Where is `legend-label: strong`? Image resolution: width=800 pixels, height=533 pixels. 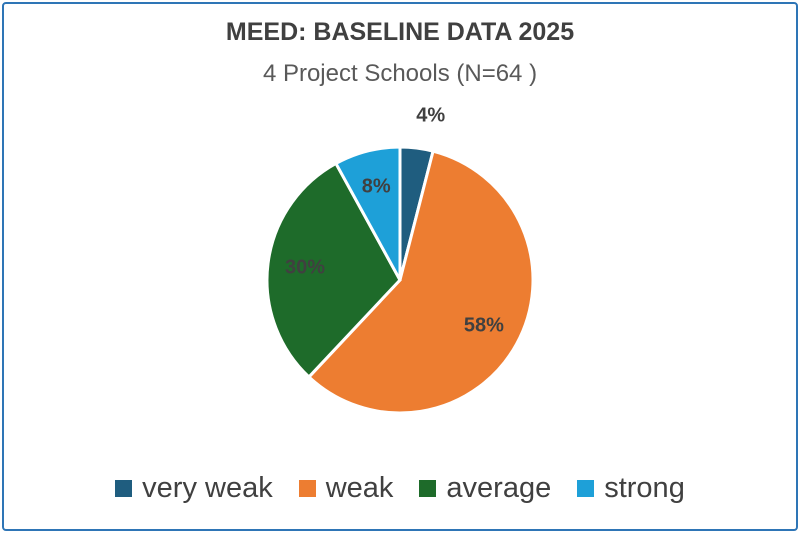
legend-label: strong is located at coordinates (644, 488).